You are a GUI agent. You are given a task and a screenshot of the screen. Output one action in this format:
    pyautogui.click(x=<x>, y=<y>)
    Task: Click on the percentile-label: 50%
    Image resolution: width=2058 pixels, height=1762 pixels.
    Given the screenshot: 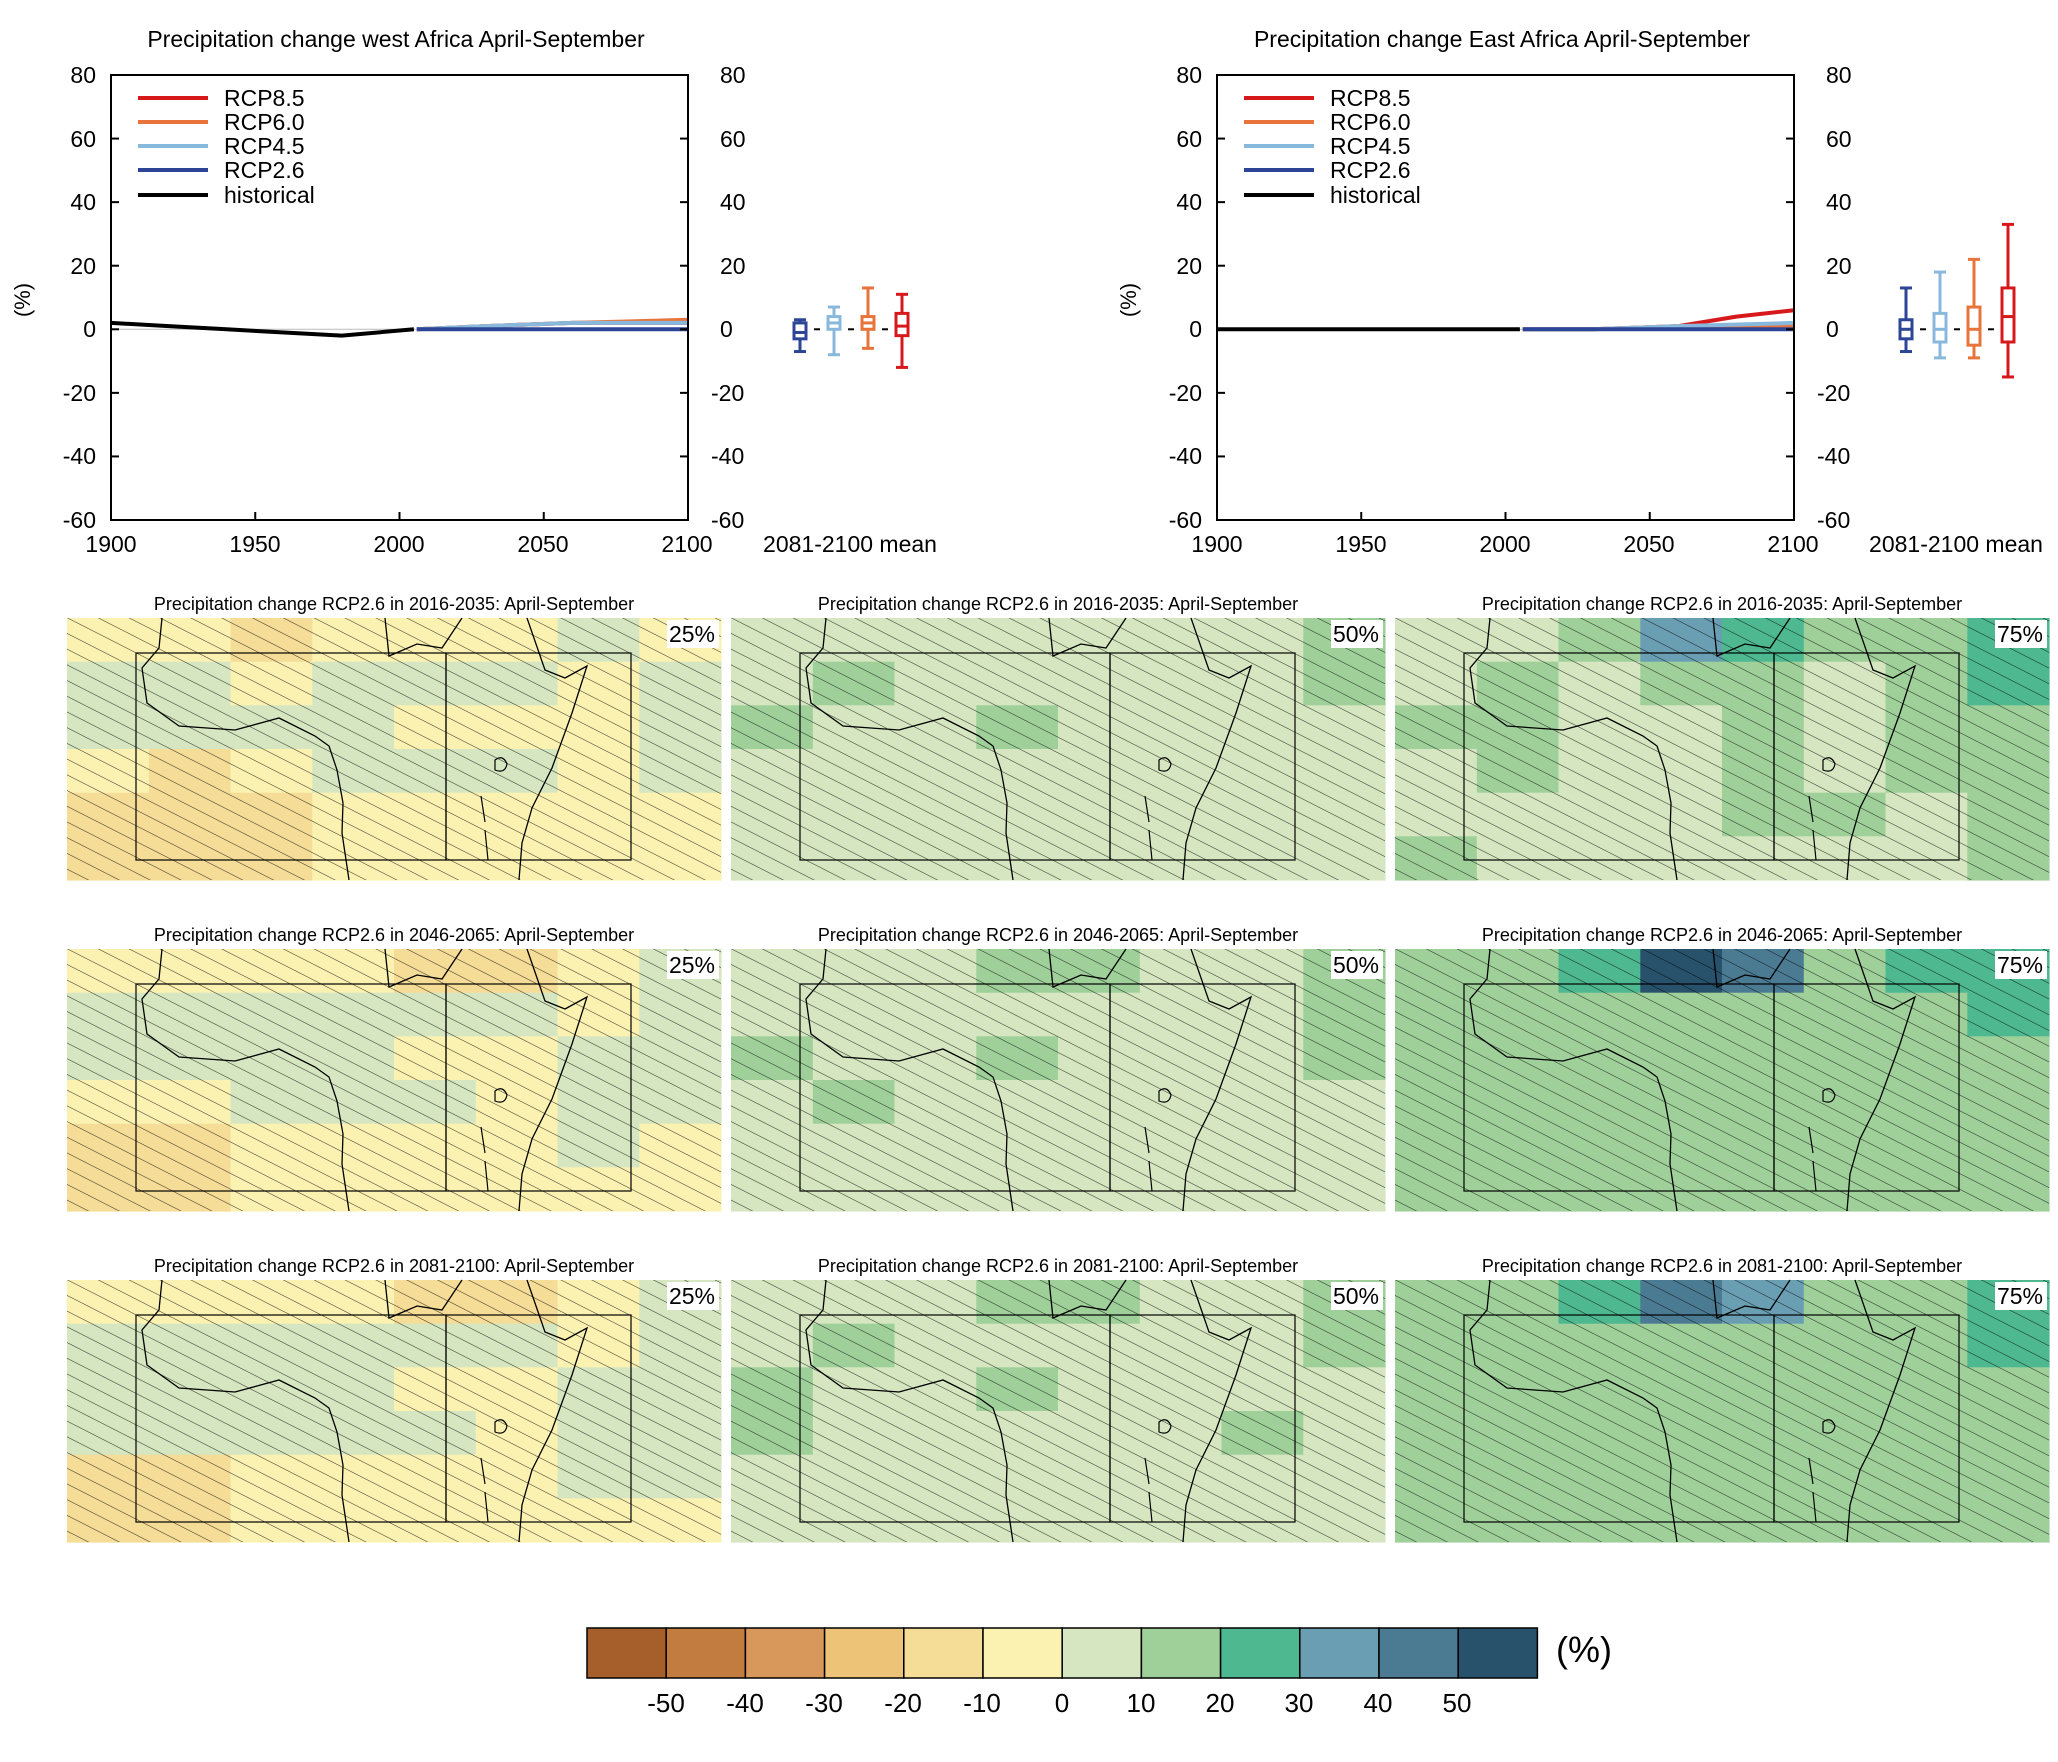 What is the action you would take?
    pyautogui.click(x=1356, y=1296)
    